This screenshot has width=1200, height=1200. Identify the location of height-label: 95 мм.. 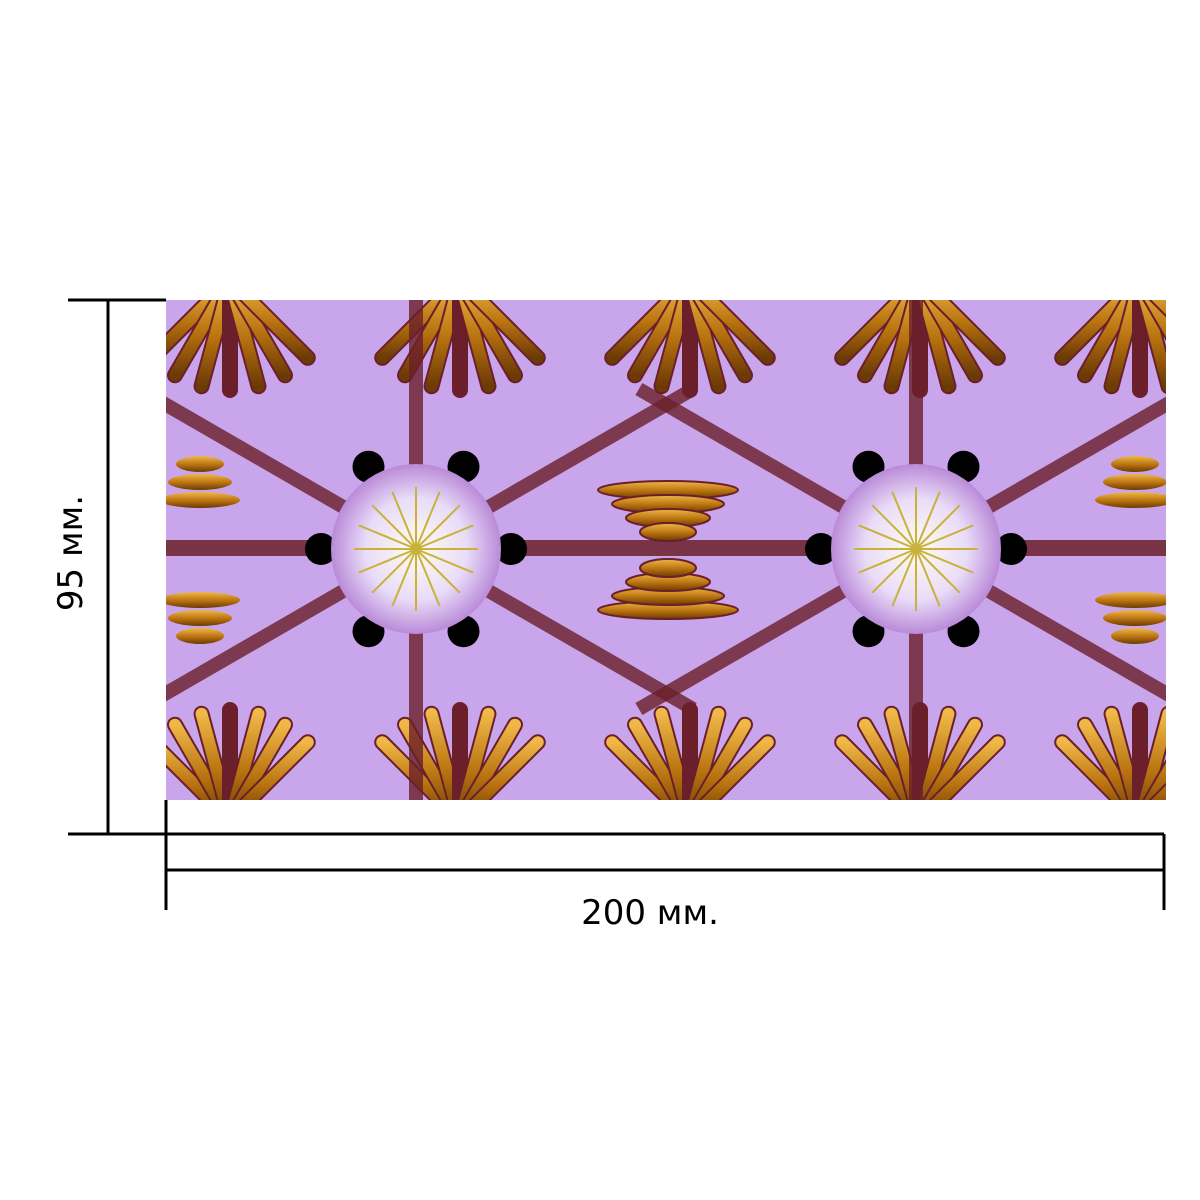
(71, 553).